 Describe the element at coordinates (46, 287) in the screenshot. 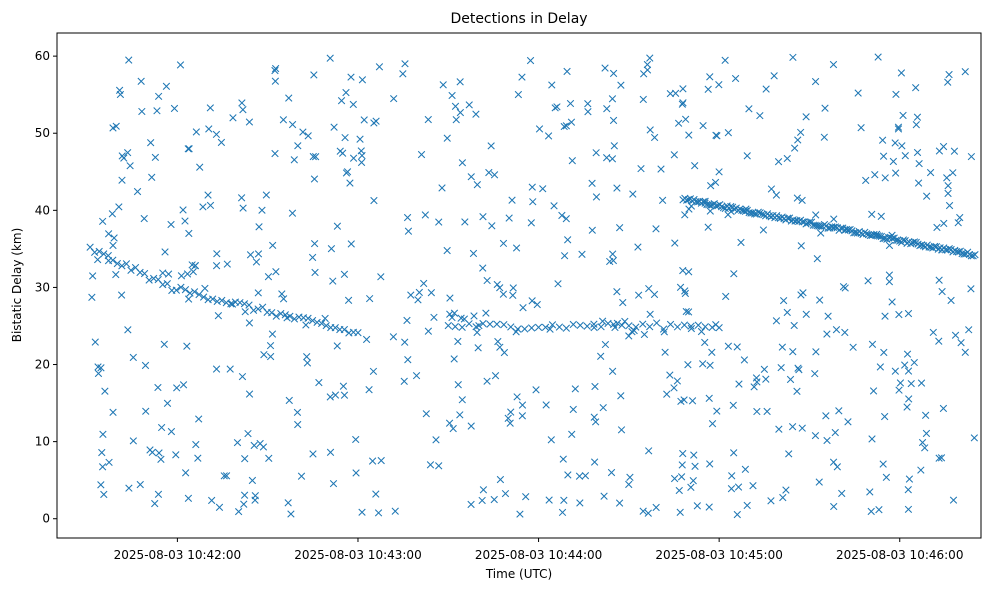

I see `y-axis: 0 10 20 30 40 50 60` at that location.